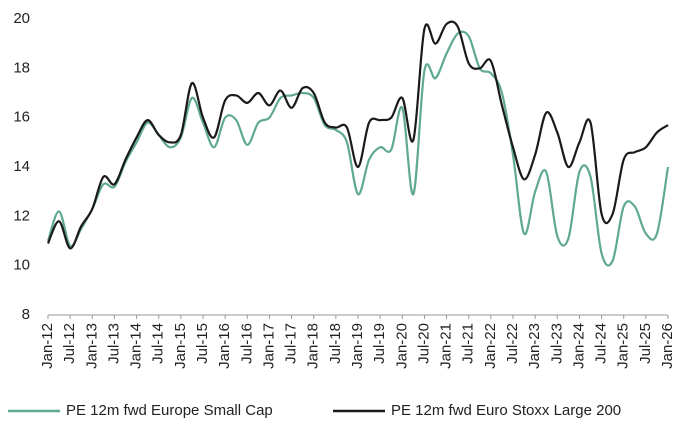  Describe the element at coordinates (21, 117) in the screenshot. I see `y-tick-label: 16` at that location.